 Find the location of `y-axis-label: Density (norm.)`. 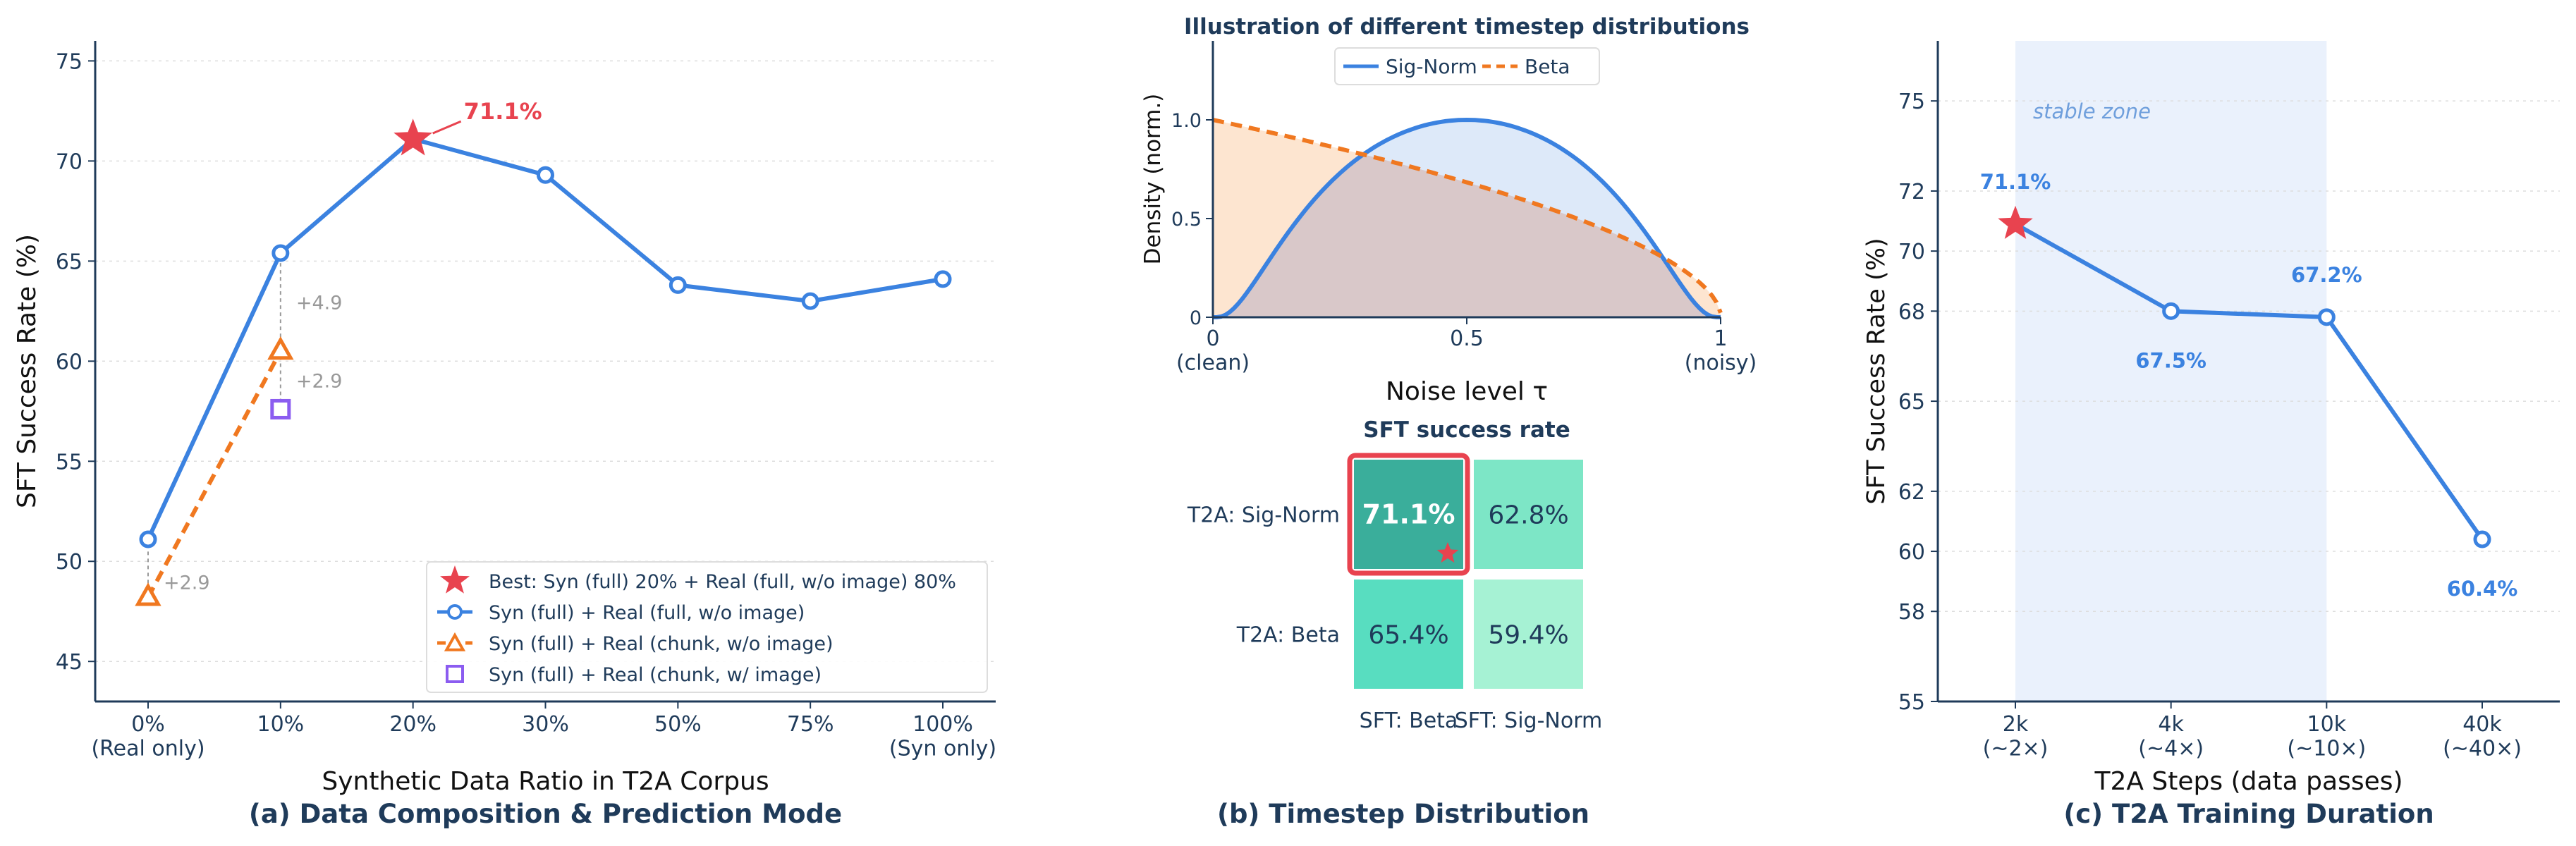

y-axis-label: Density (norm.) is located at coordinates (1153, 179).